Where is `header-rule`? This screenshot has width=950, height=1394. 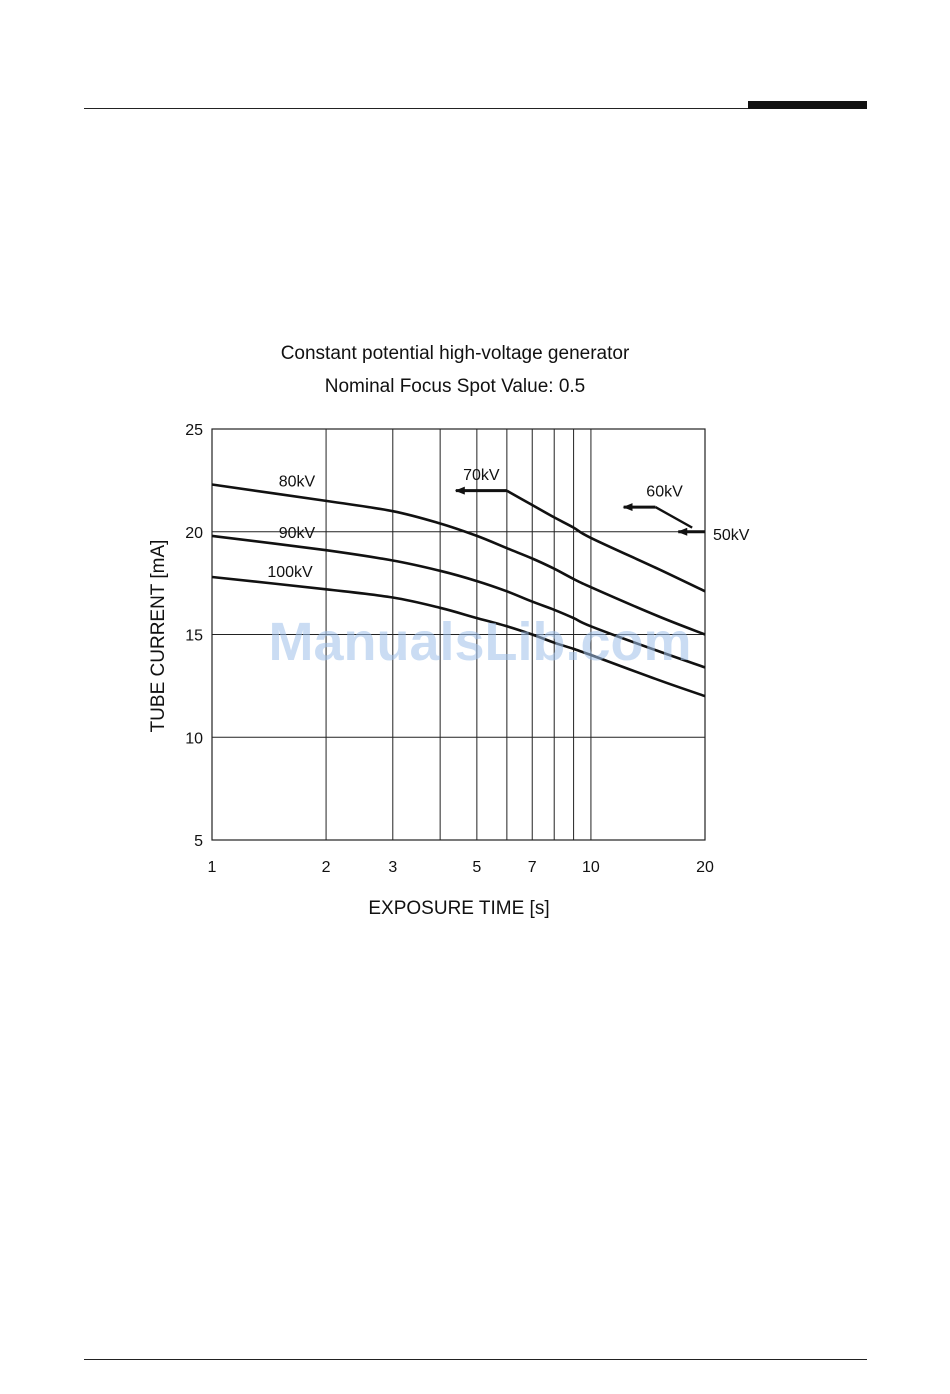 header-rule is located at coordinates (475, 108).